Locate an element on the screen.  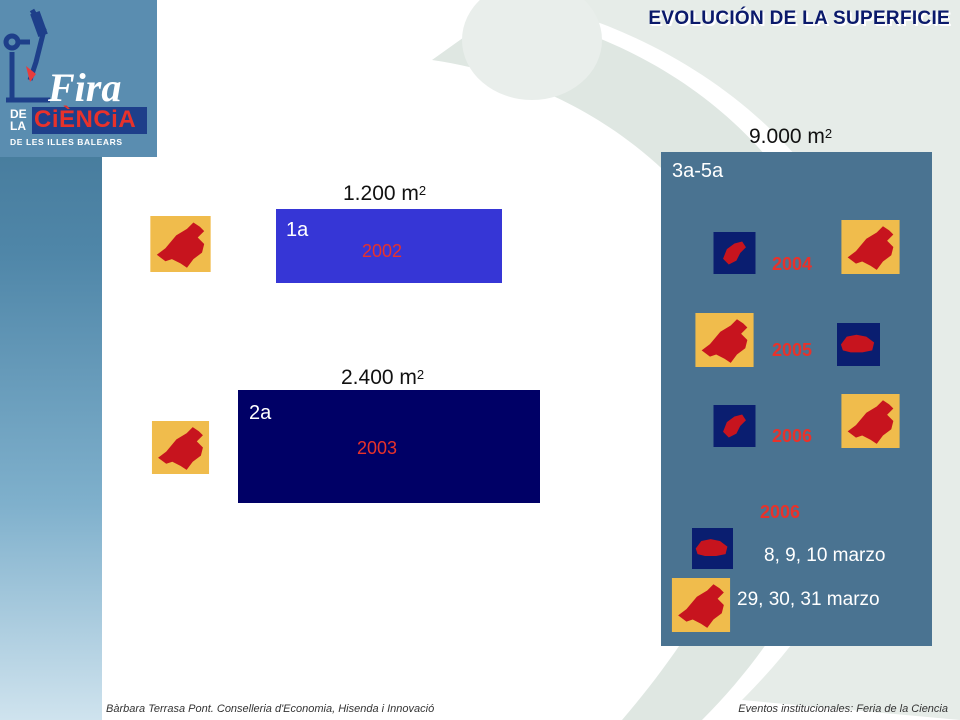
edition-label-1: 1a is located at coordinates (297, 230).